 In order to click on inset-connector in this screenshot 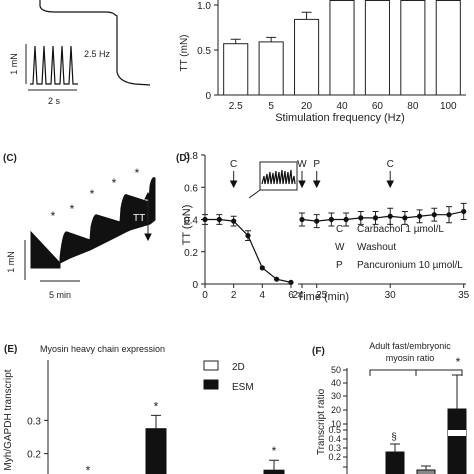, I will do `click(254, 194)`.